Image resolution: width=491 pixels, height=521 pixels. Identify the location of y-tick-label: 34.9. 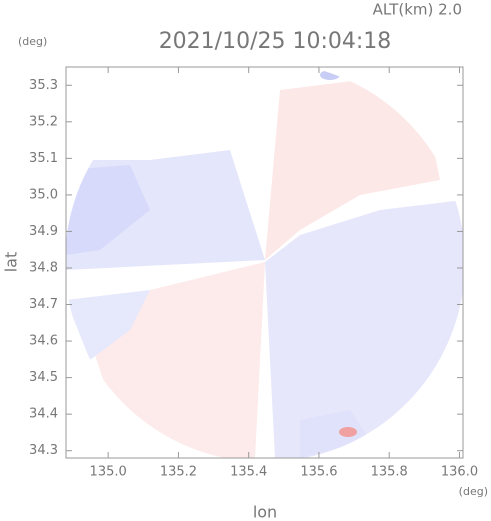
(43, 231).